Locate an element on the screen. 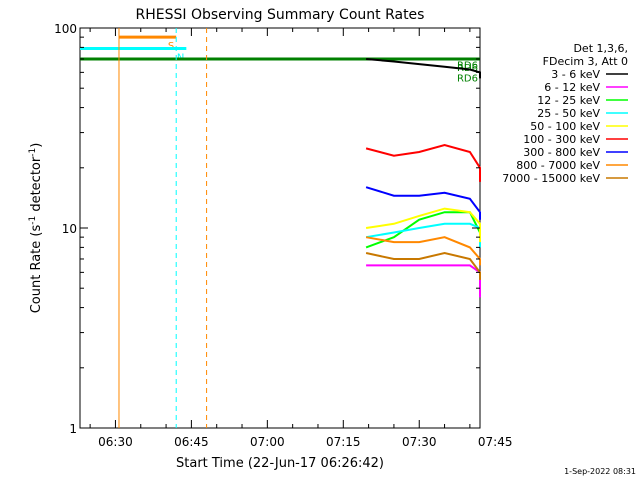 This screenshot has height=480, width=640. y-axis-label-sup1: -1 is located at coordinates (33, 220).